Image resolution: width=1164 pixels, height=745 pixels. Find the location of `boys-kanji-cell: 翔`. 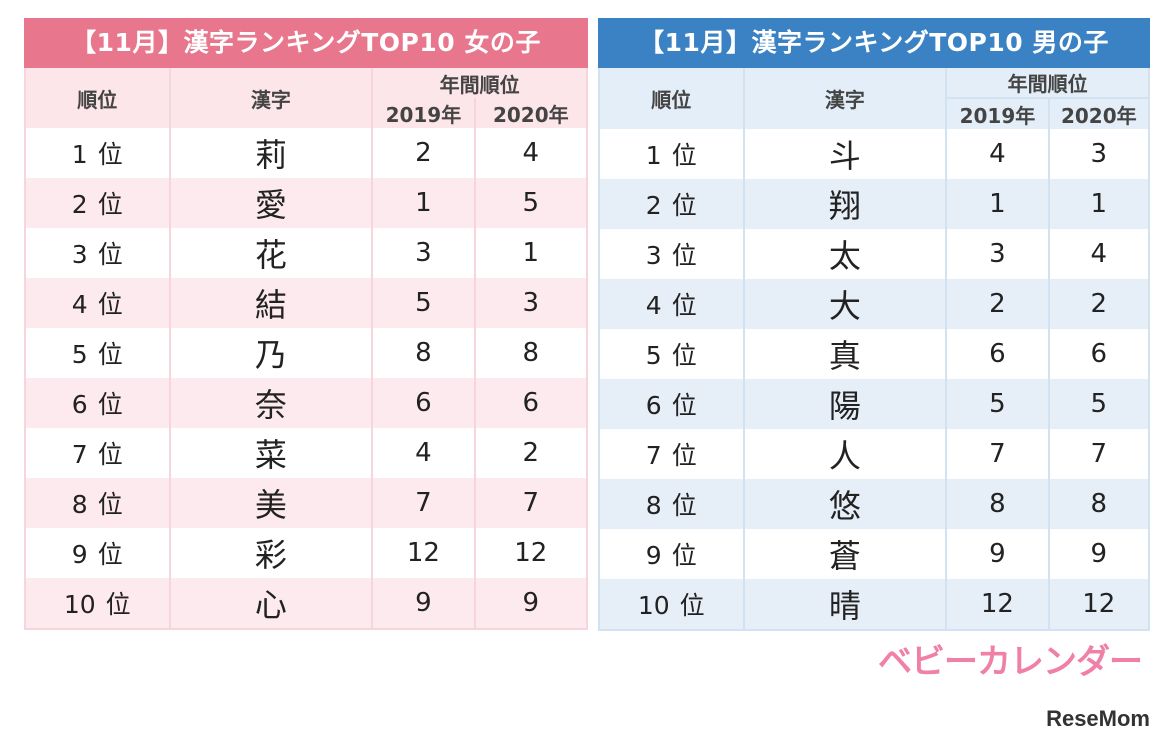

boys-kanji-cell: 翔 is located at coordinates (845, 204).